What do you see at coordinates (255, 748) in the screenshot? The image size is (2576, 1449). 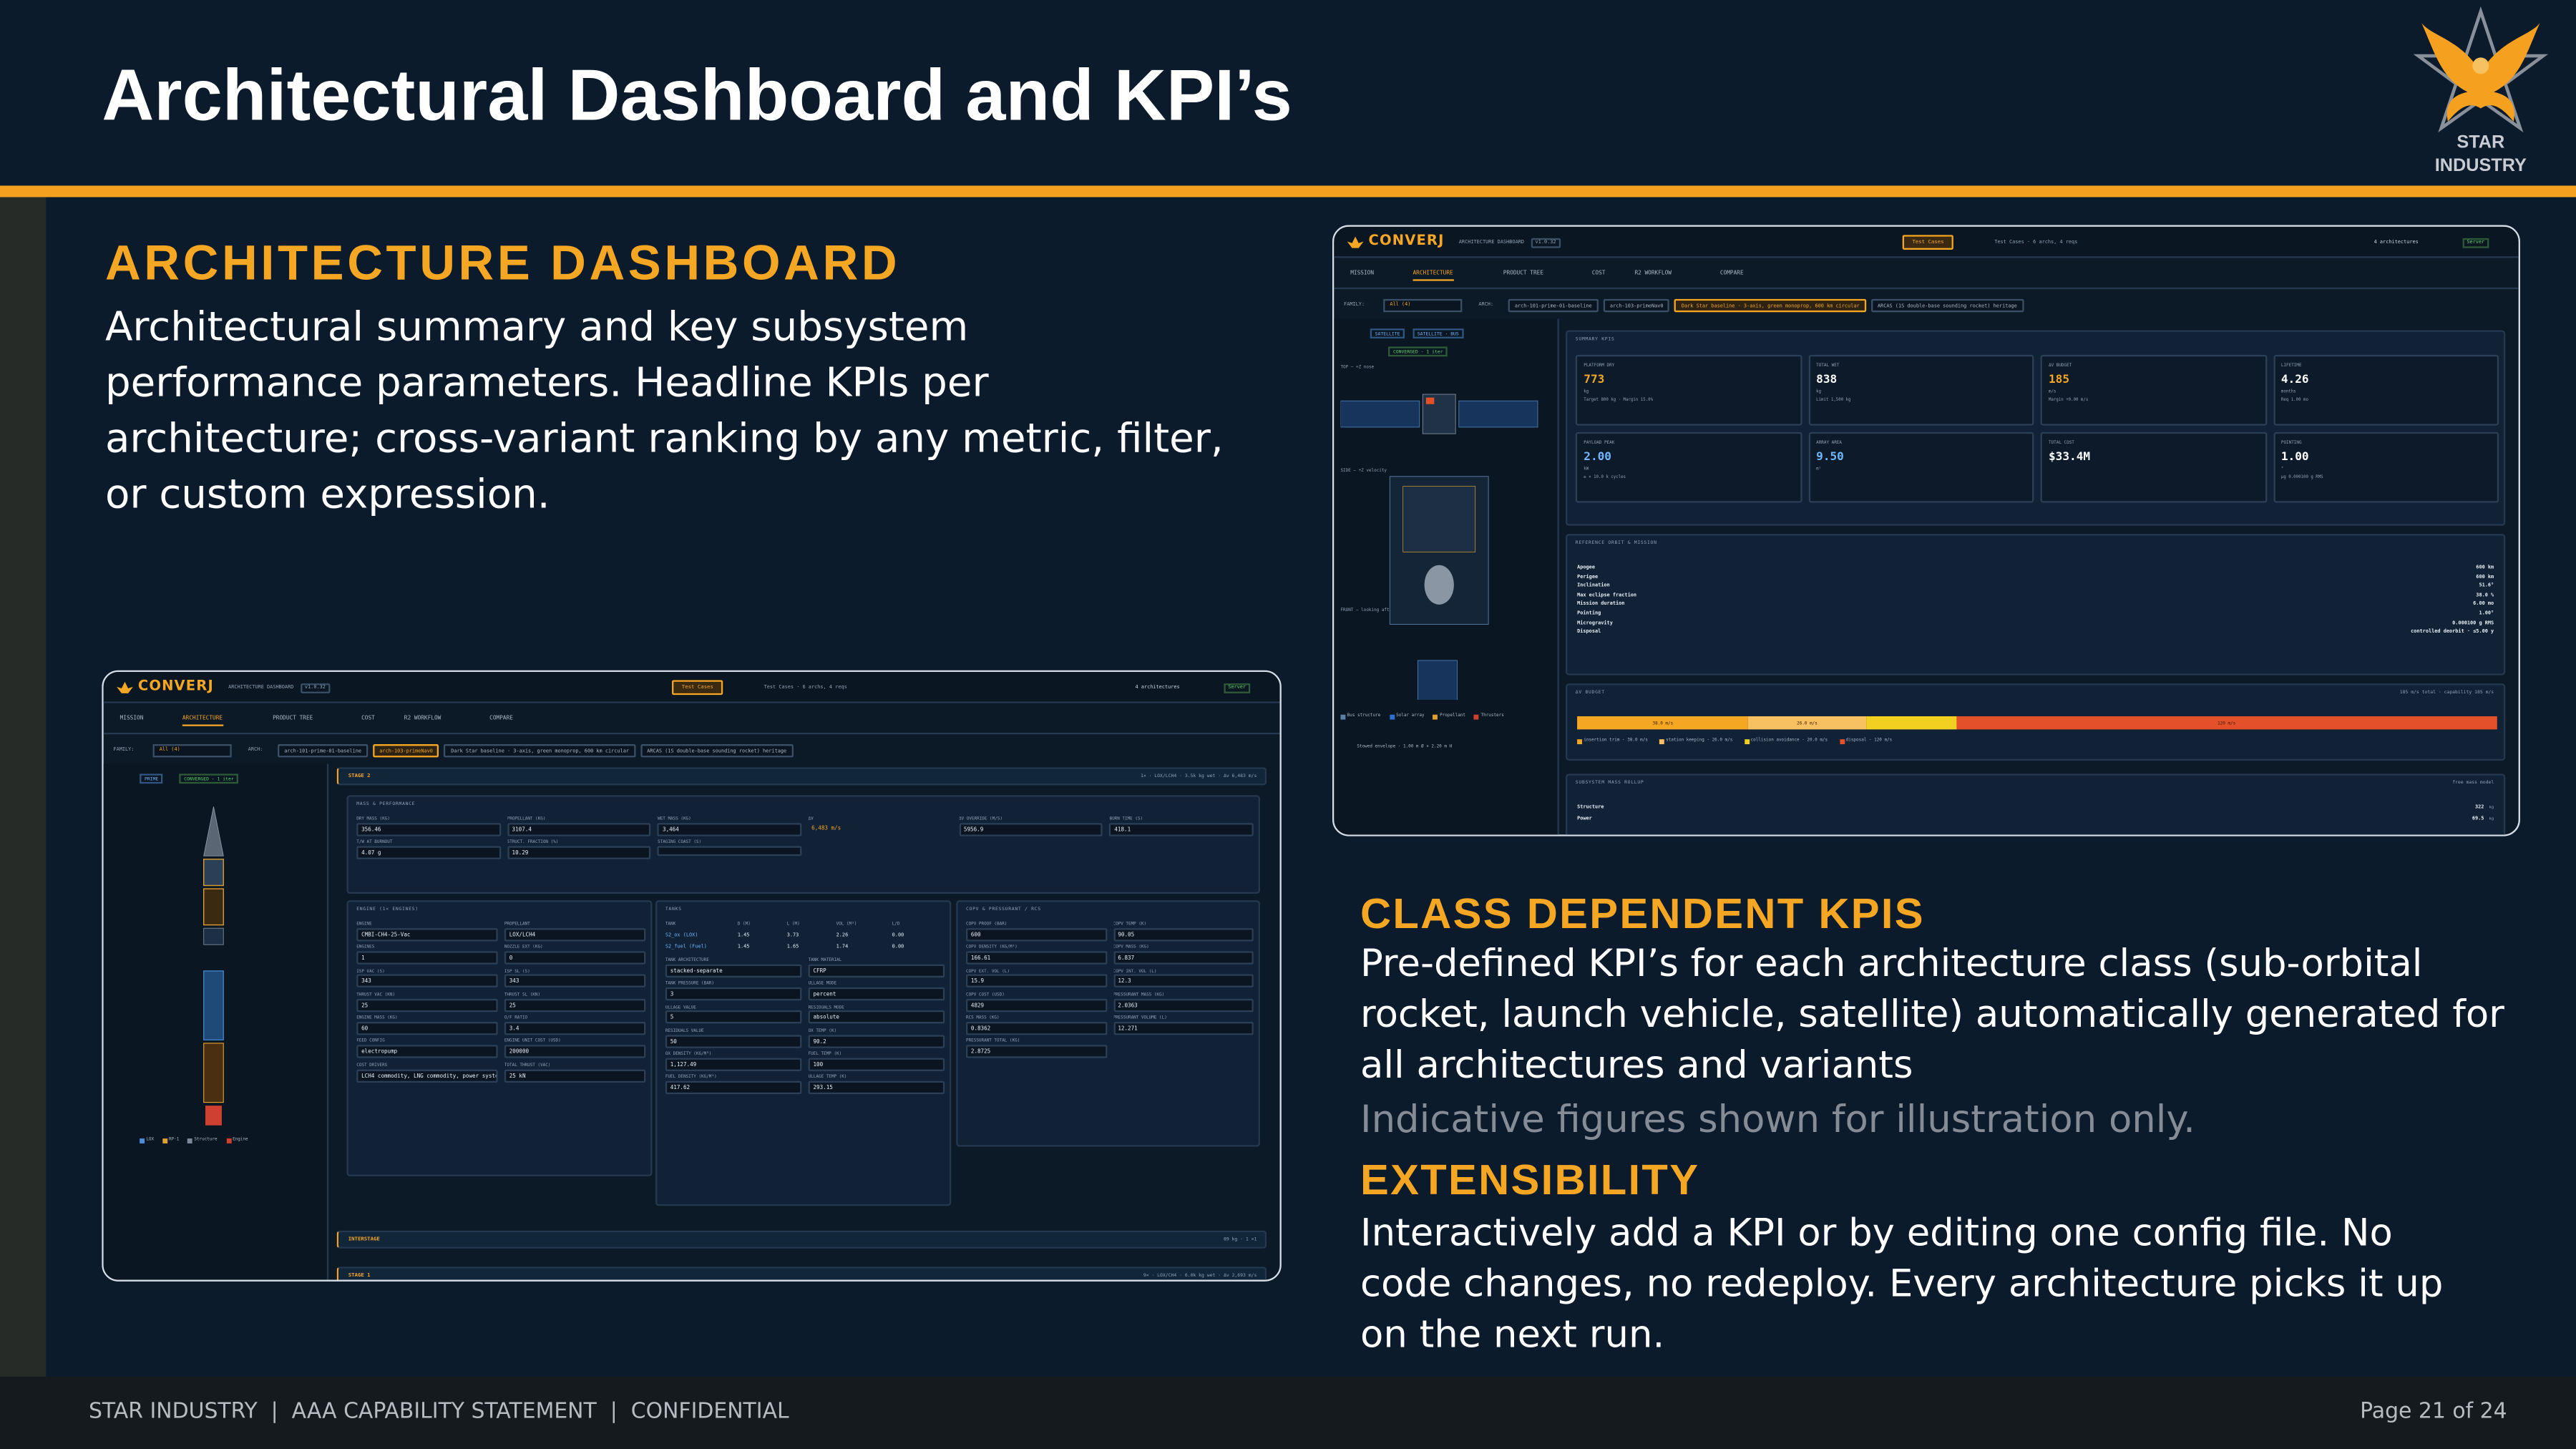 I see `filter-label: ARCH:` at bounding box center [255, 748].